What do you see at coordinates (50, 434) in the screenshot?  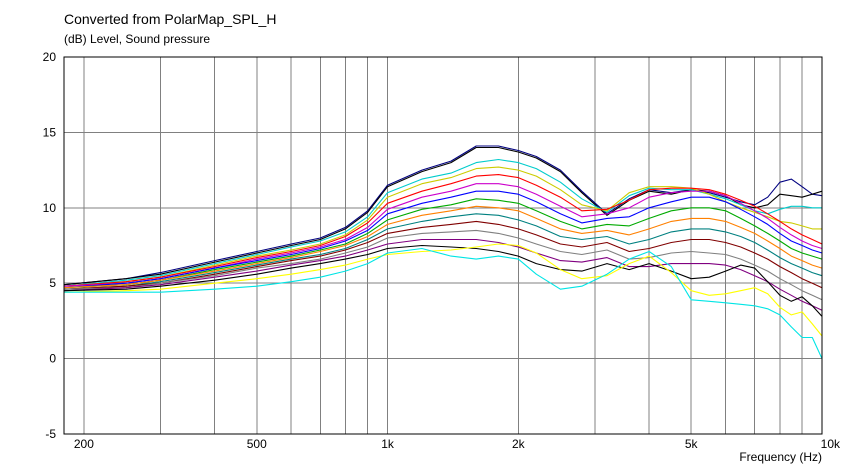 I see `y-tick-label: -5` at bounding box center [50, 434].